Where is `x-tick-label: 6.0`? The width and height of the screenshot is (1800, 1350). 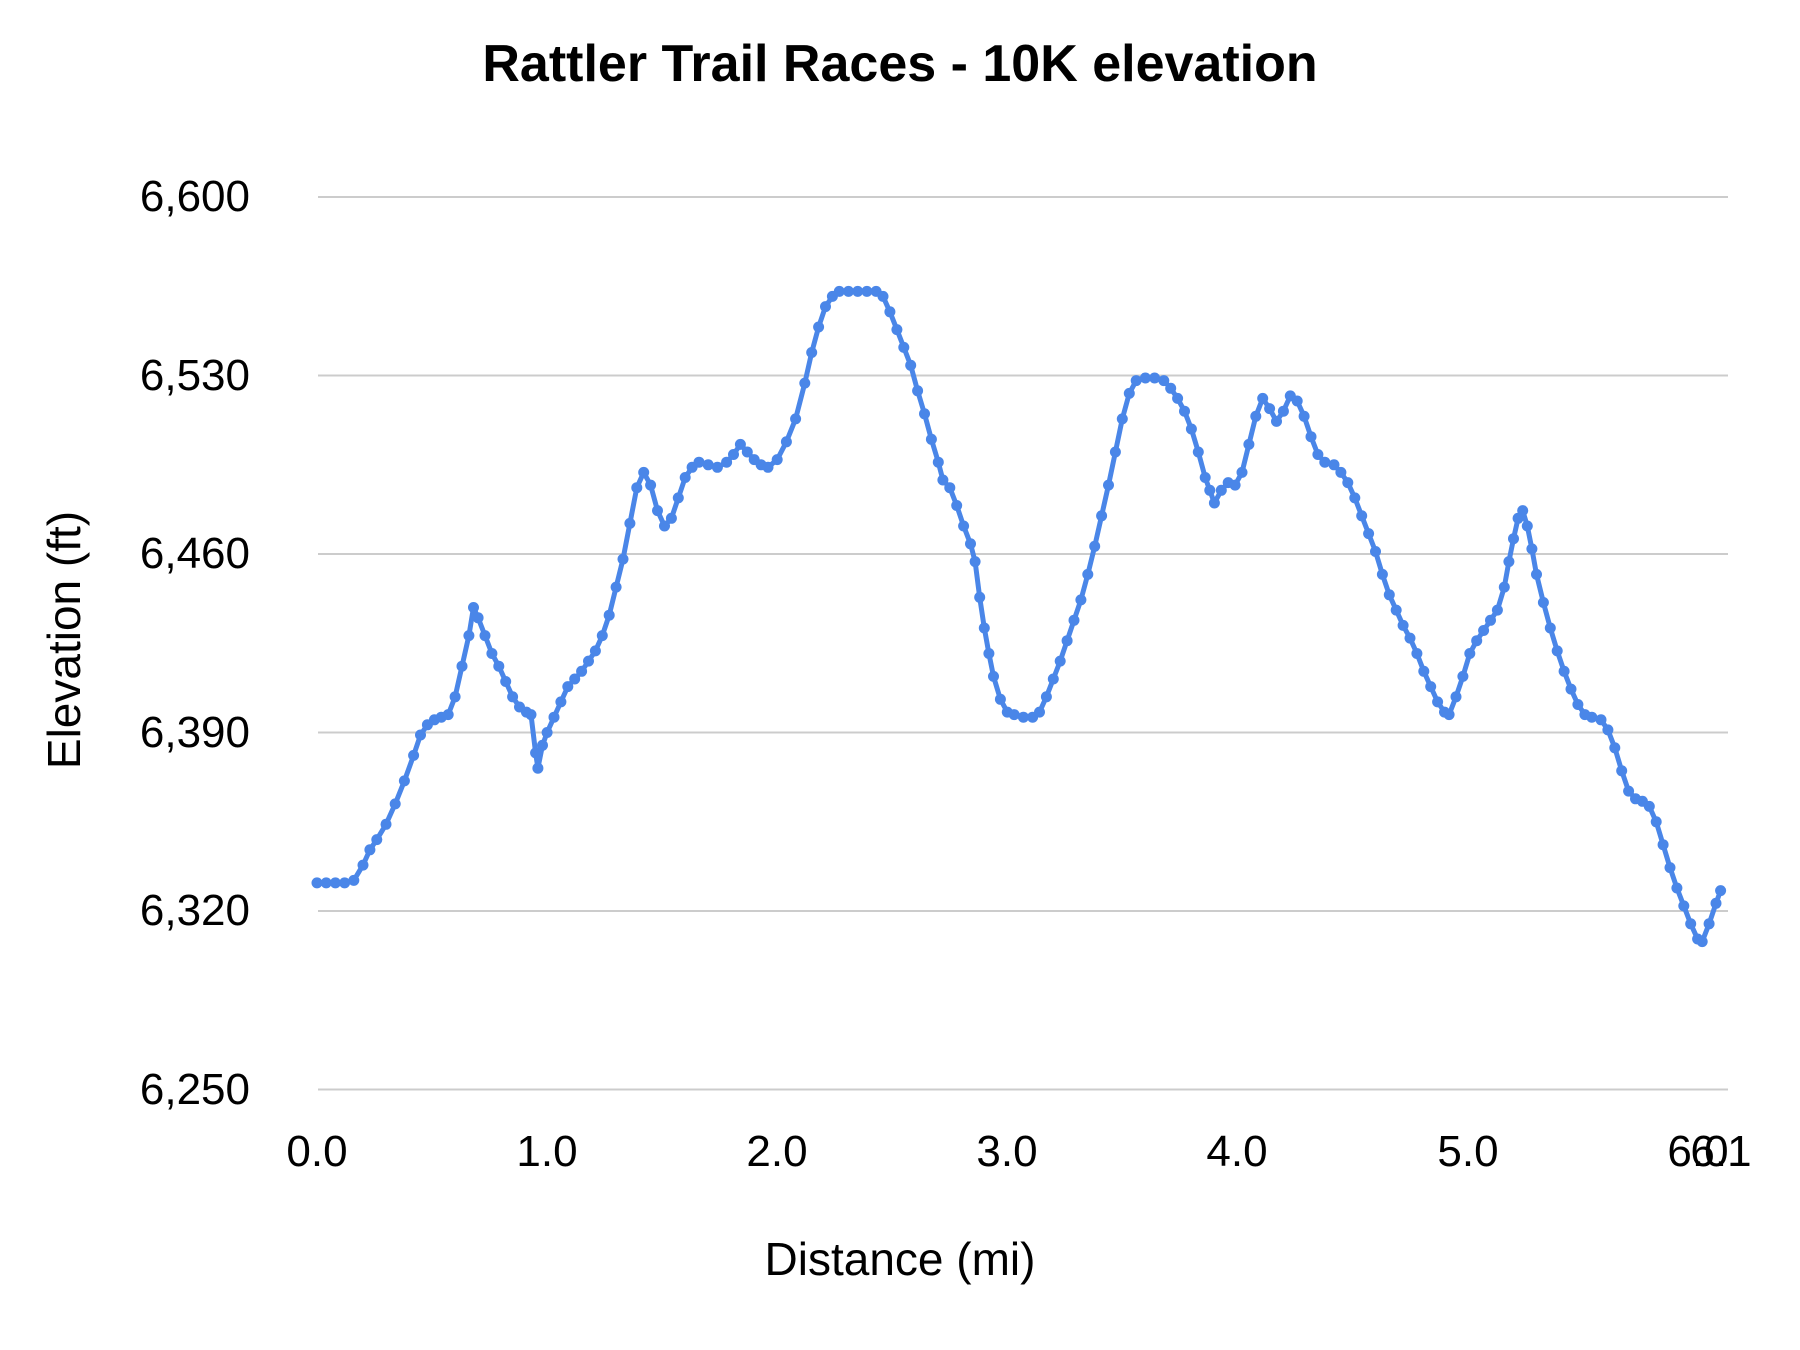 x-tick-label: 6.0 is located at coordinates (1698, 1151).